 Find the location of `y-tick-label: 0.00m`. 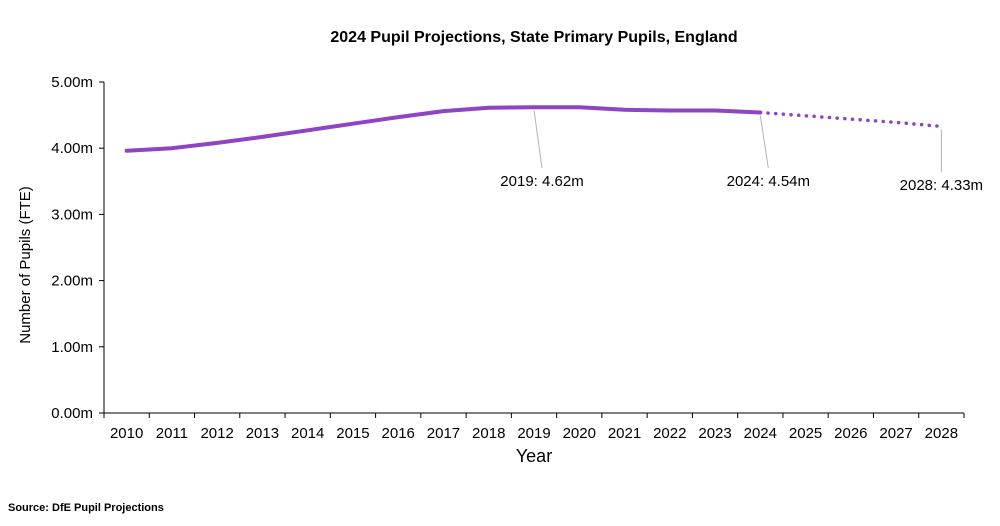

y-tick-label: 0.00m is located at coordinates (72, 413).